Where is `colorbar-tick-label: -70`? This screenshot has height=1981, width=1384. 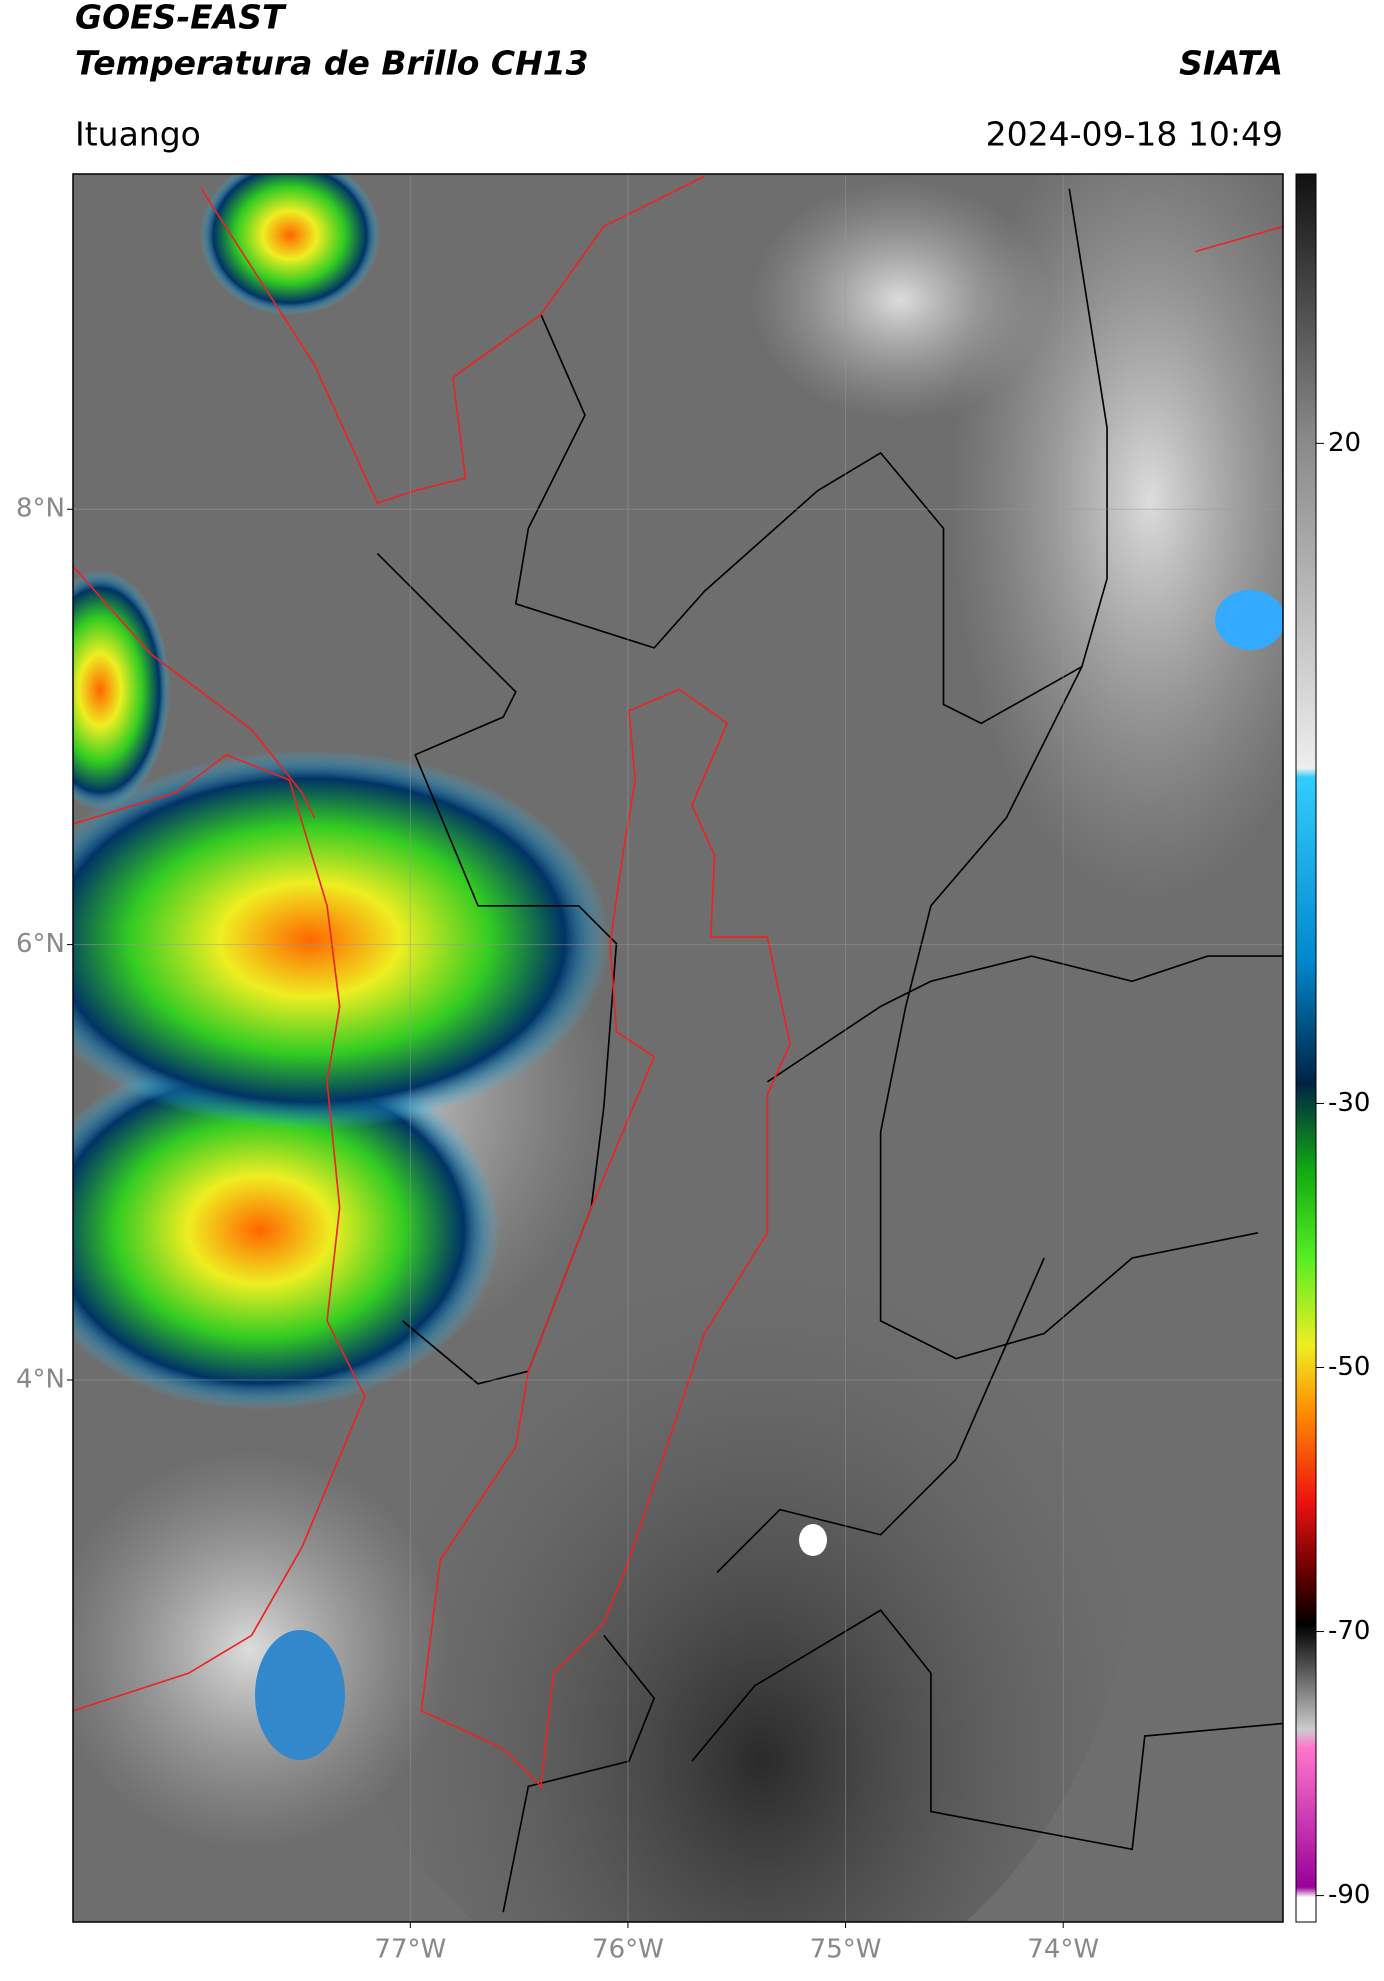
colorbar-tick-label: -70 is located at coordinates (1349, 1631).